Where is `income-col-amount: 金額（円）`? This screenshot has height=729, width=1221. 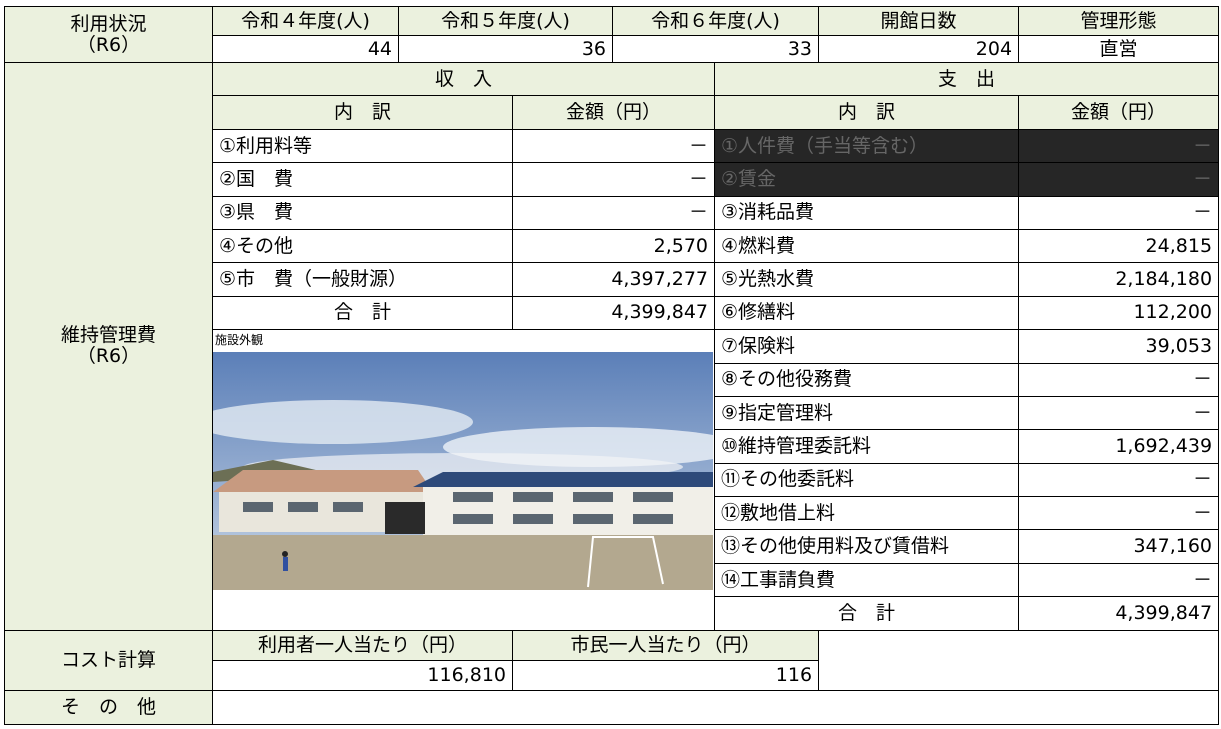 income-col-amount: 金額（円） is located at coordinates (613, 112).